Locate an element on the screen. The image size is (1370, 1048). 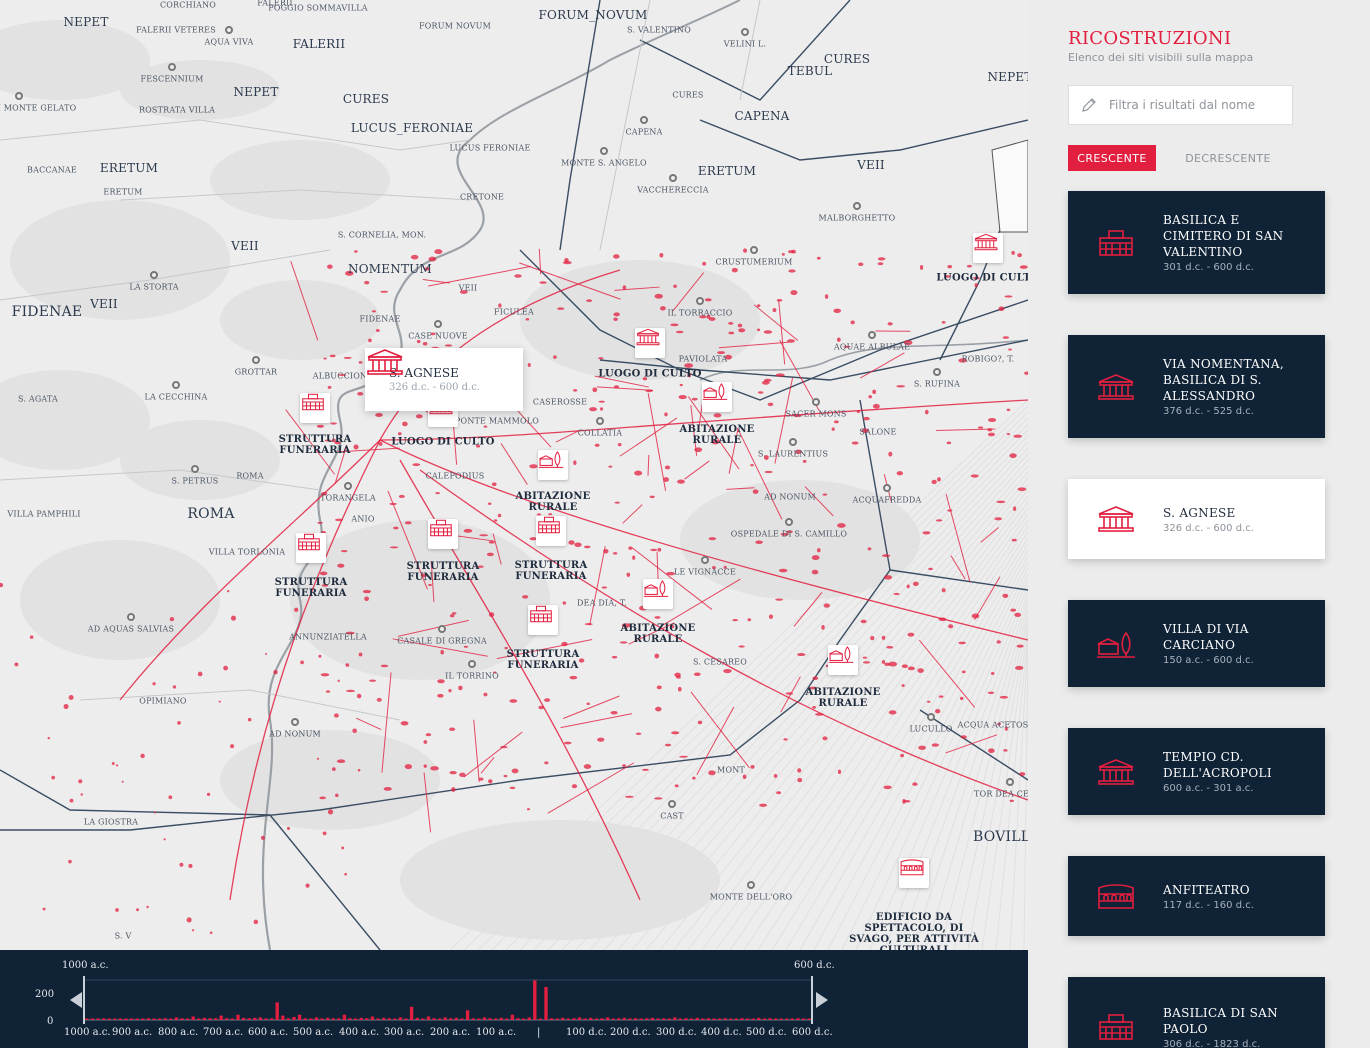
place-label: FORUM NOVUM is located at coordinates (455, 26).